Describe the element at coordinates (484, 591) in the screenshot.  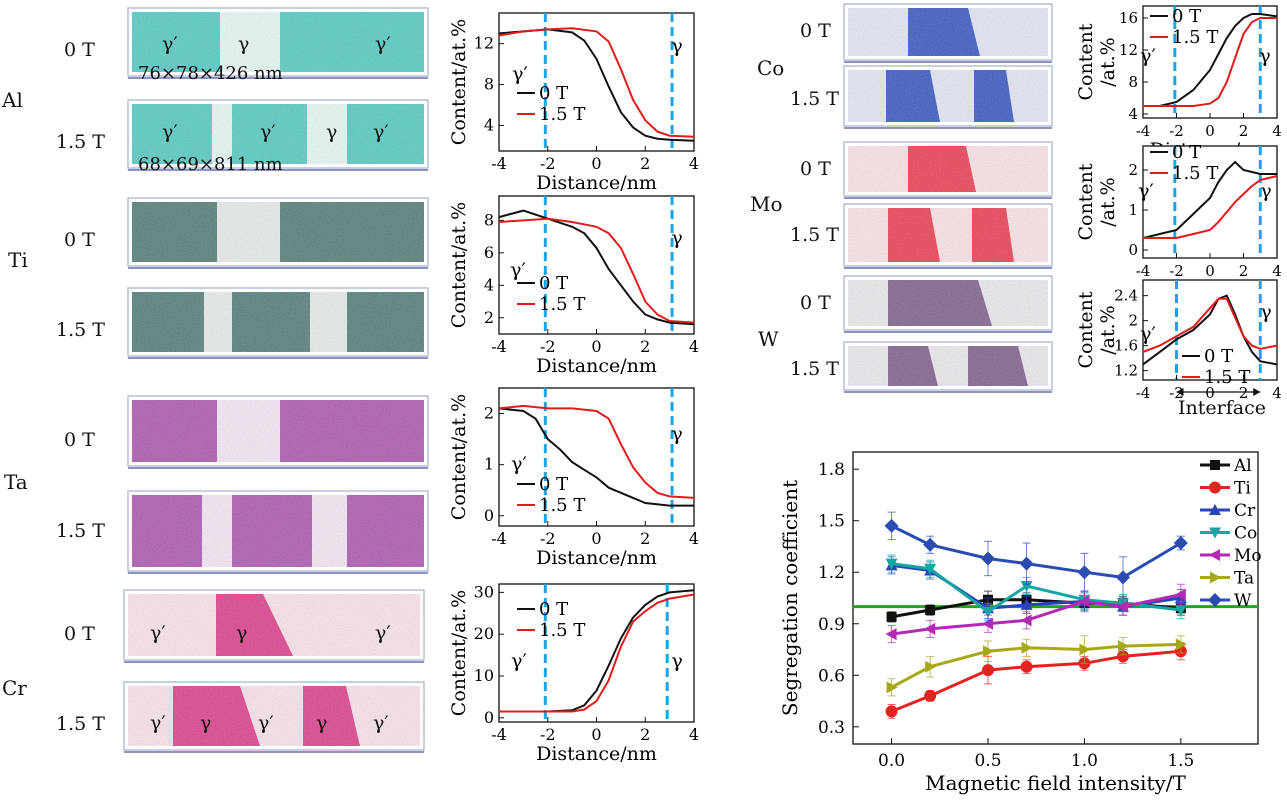
I see `y-tick-label: 30` at that location.